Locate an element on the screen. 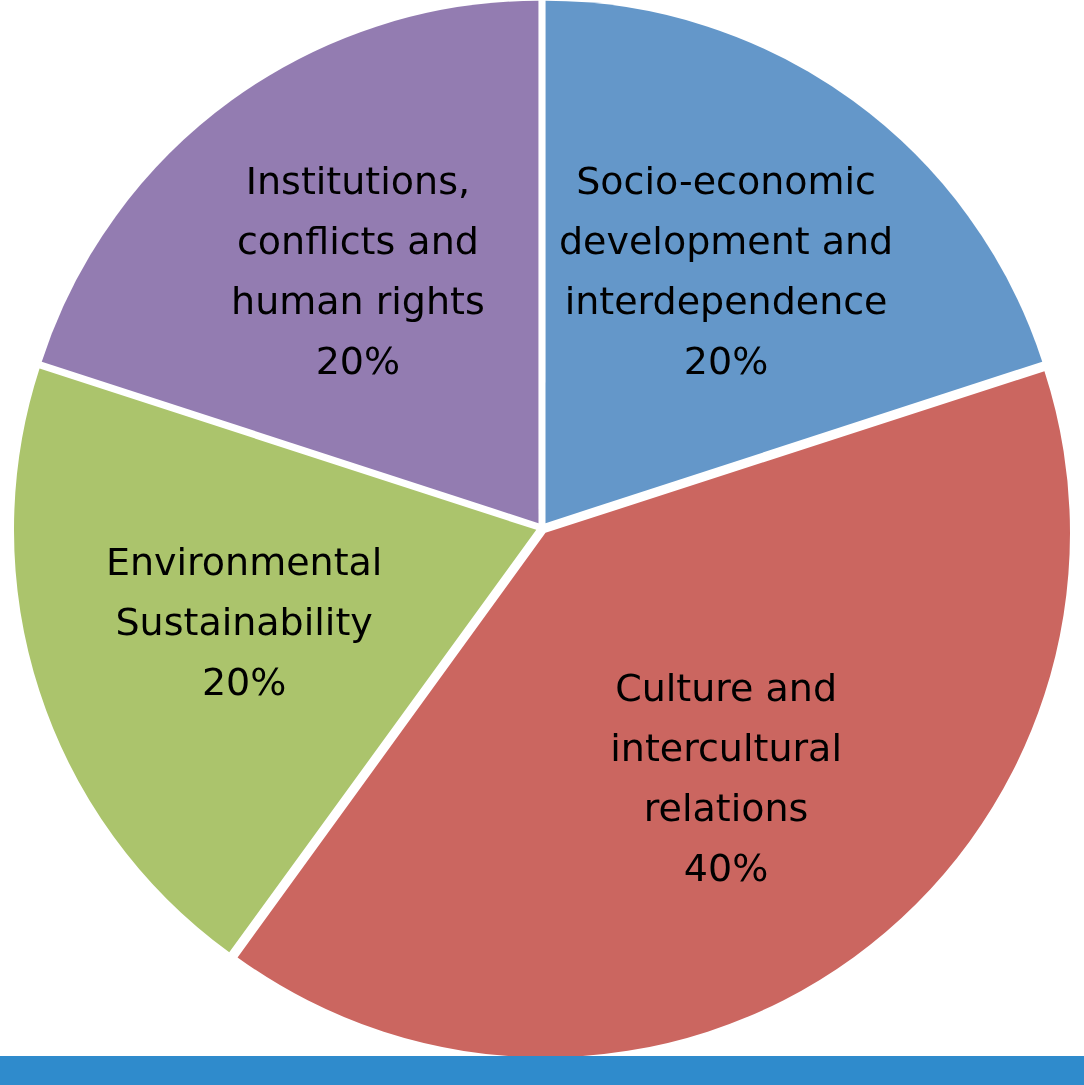  slice-label: Socio-economic development and interdependence is located at coordinates (726, 241).